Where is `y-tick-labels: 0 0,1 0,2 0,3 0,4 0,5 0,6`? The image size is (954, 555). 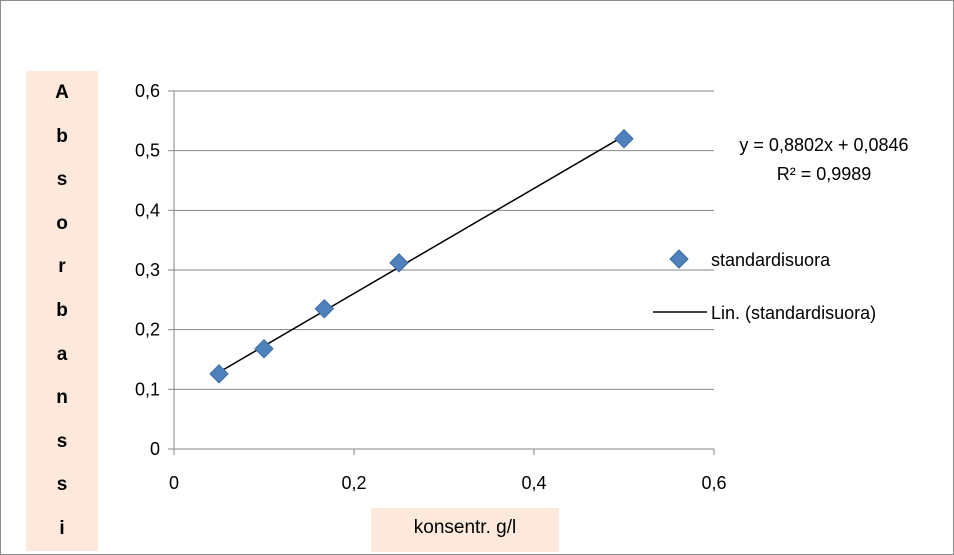 y-tick-labels: 0 0,1 0,2 0,3 0,4 0,5 0,6 is located at coordinates (147, 270).